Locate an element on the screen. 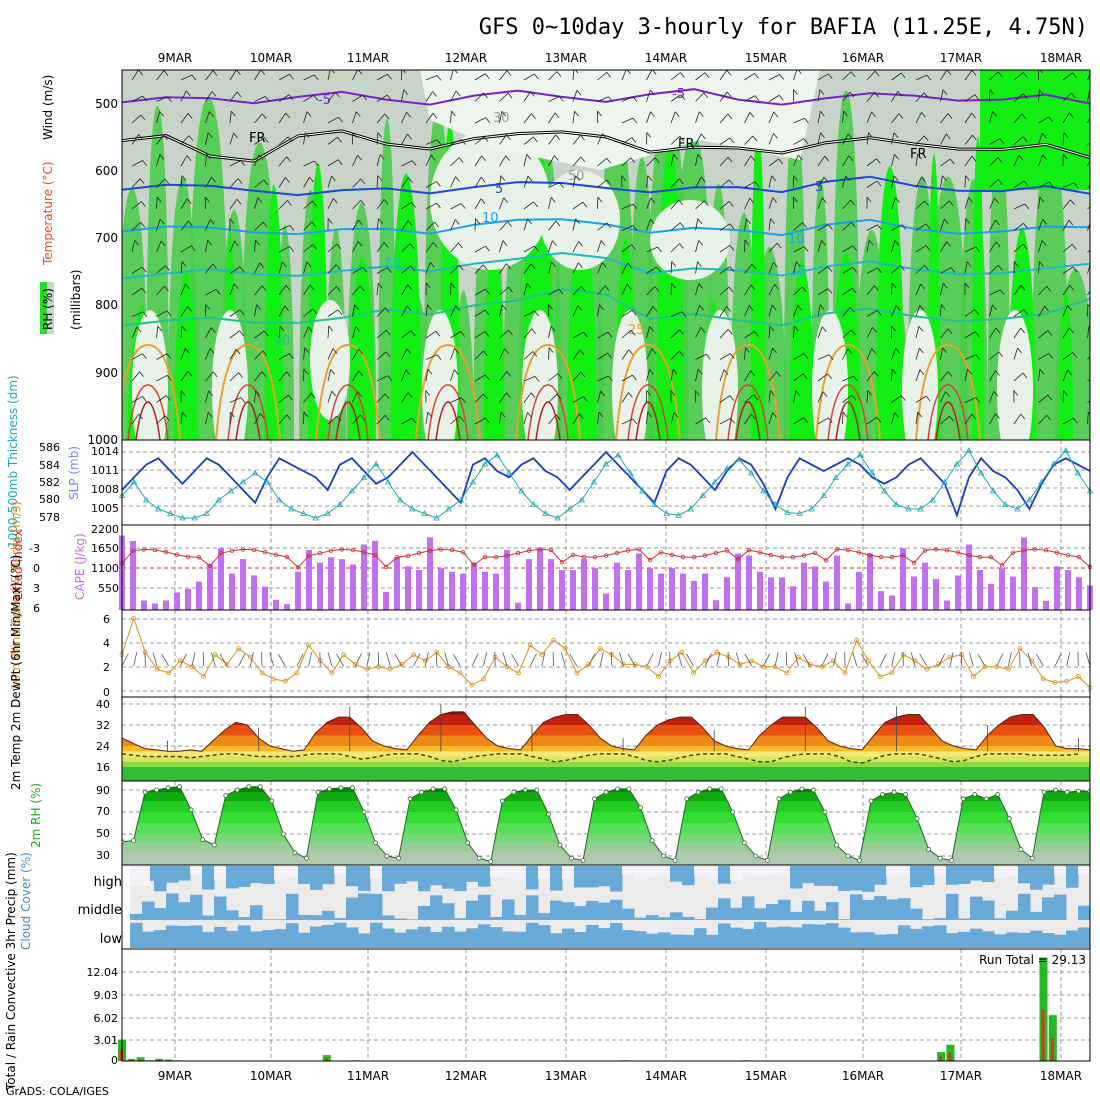  temp-line is located at coordinates (606, 731).